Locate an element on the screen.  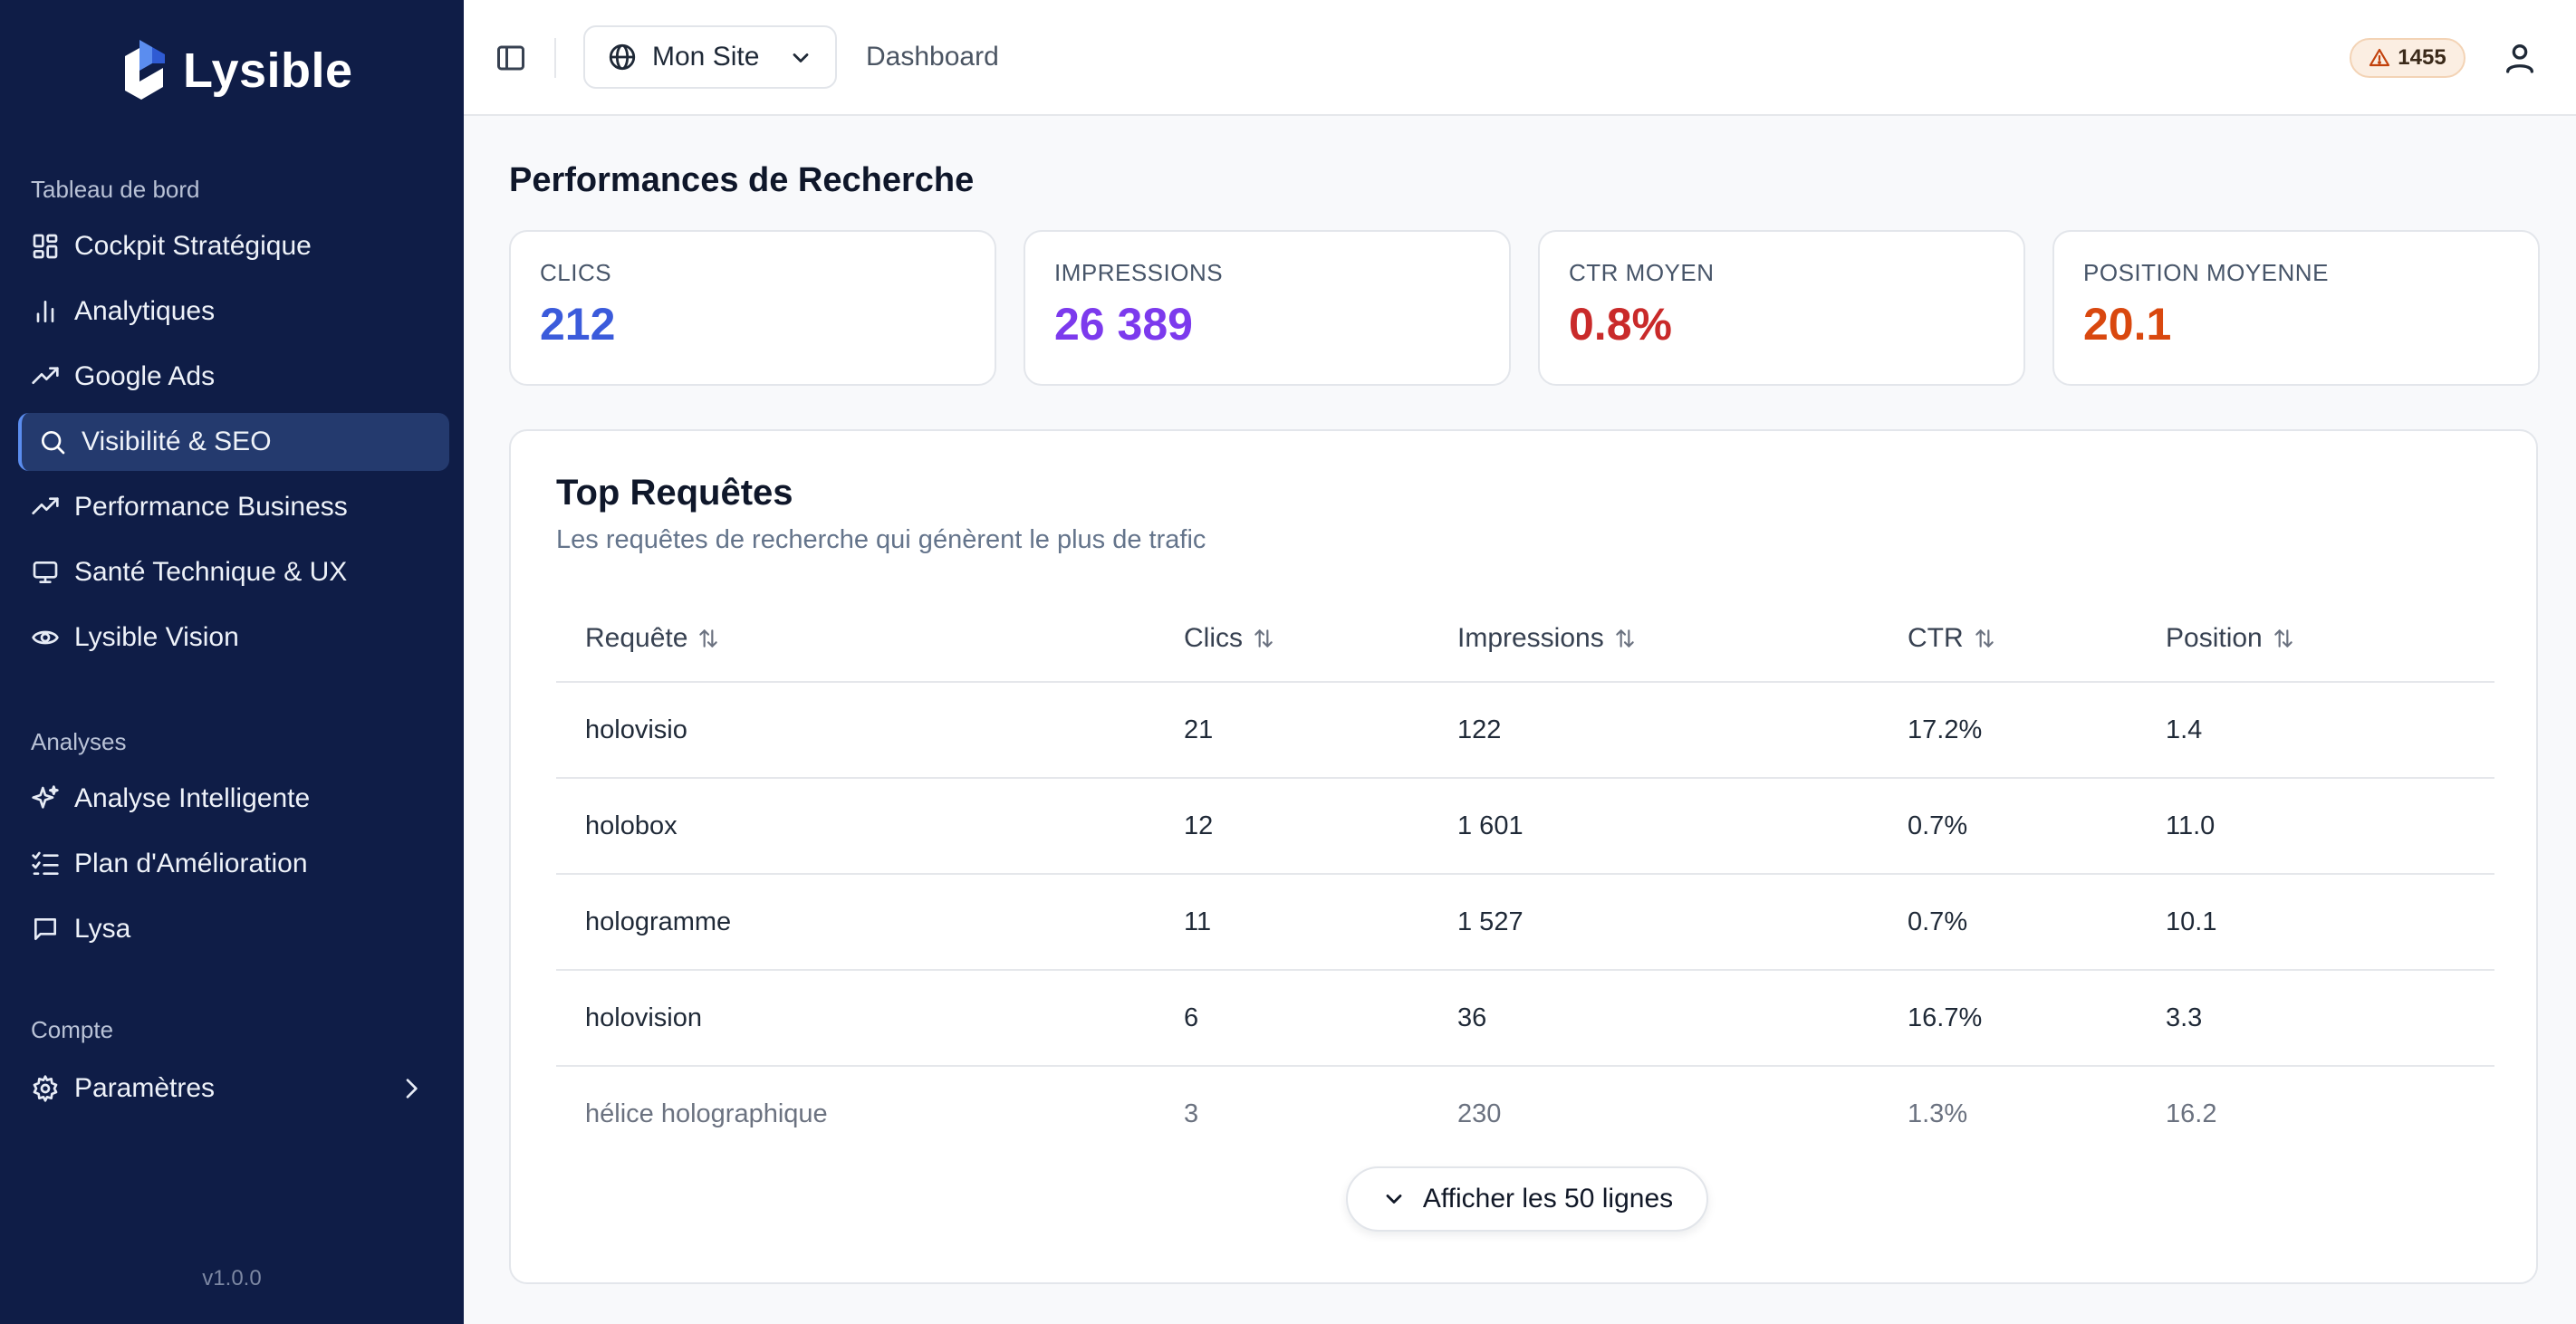
sidebar-item-label: Visibilité & SEO is located at coordinates (177, 441).